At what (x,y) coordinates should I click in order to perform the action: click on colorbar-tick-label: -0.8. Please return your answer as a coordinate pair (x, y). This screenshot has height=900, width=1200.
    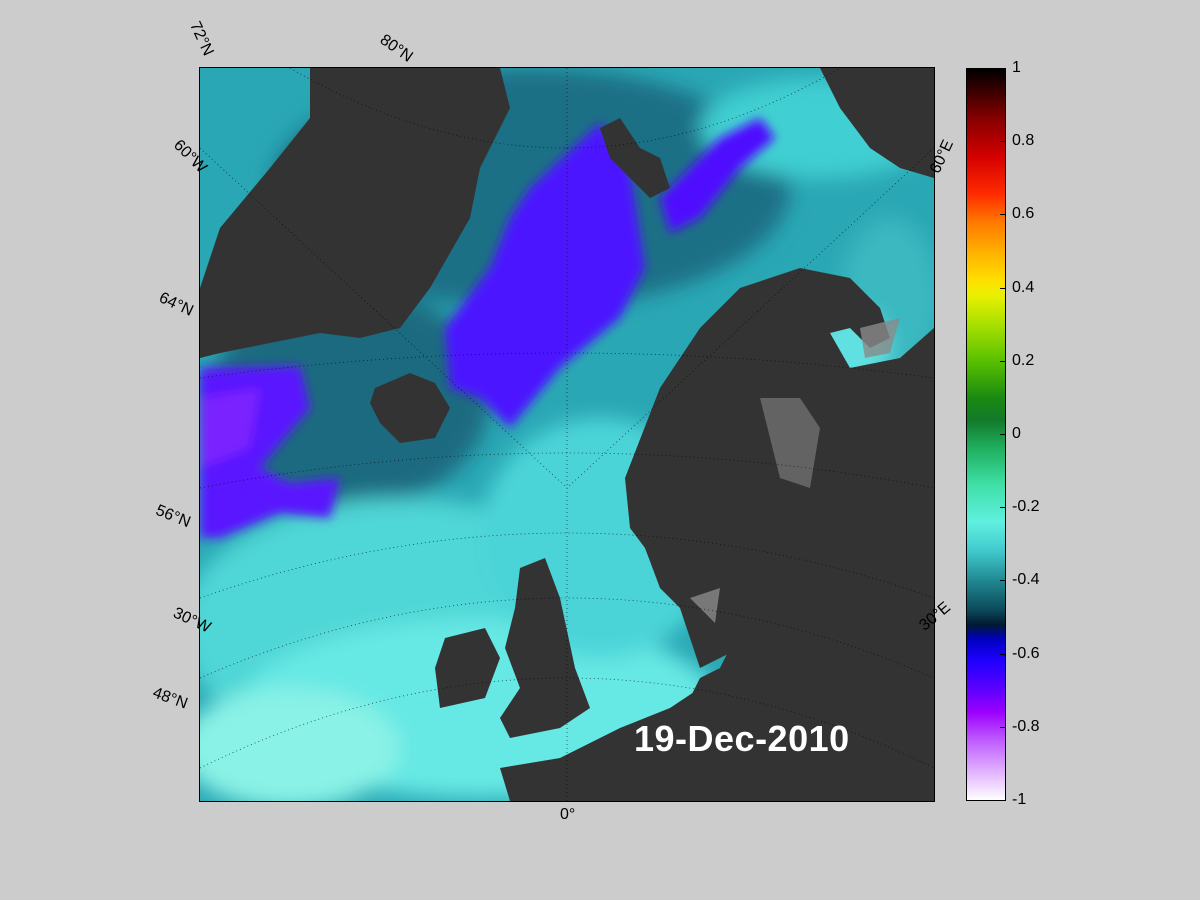
    Looking at the image, I should click on (1026, 726).